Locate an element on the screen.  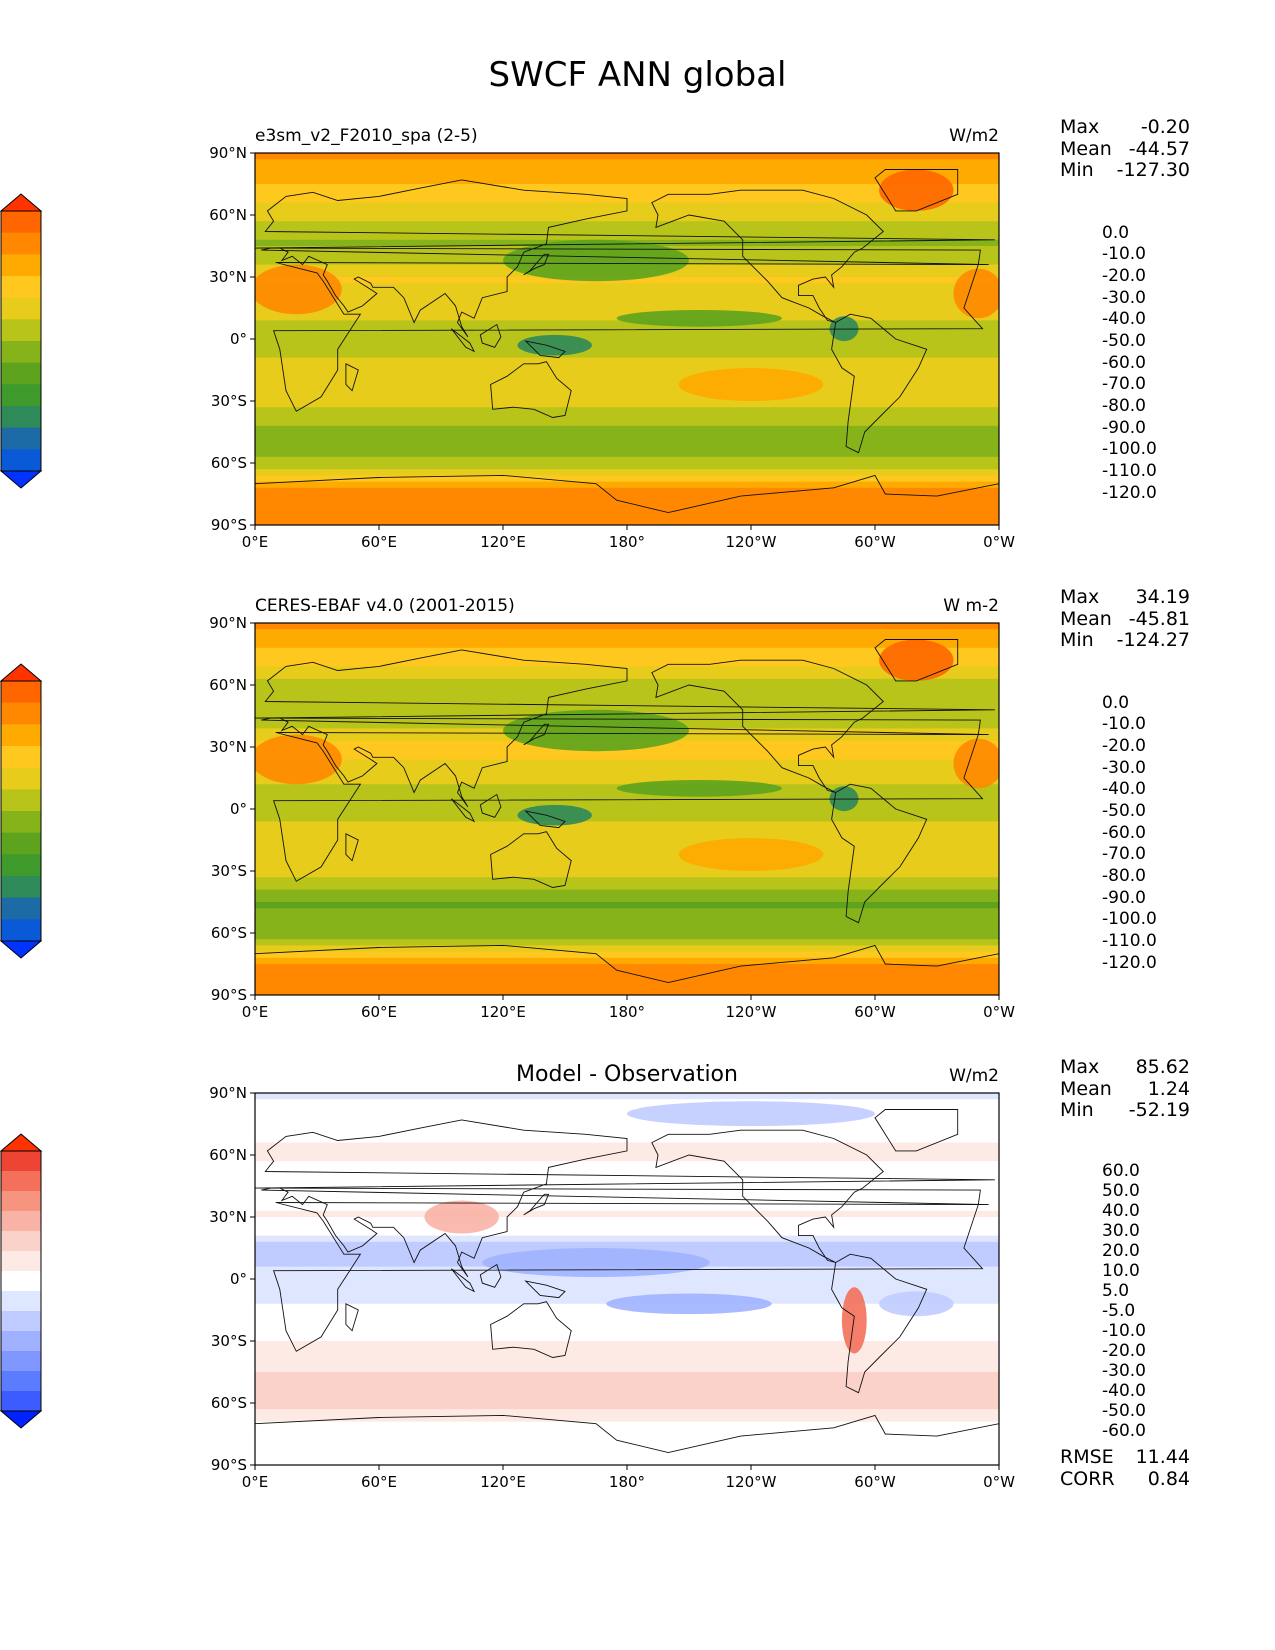
colorbar-tick-label: -20.0 is located at coordinates (1124, 746).